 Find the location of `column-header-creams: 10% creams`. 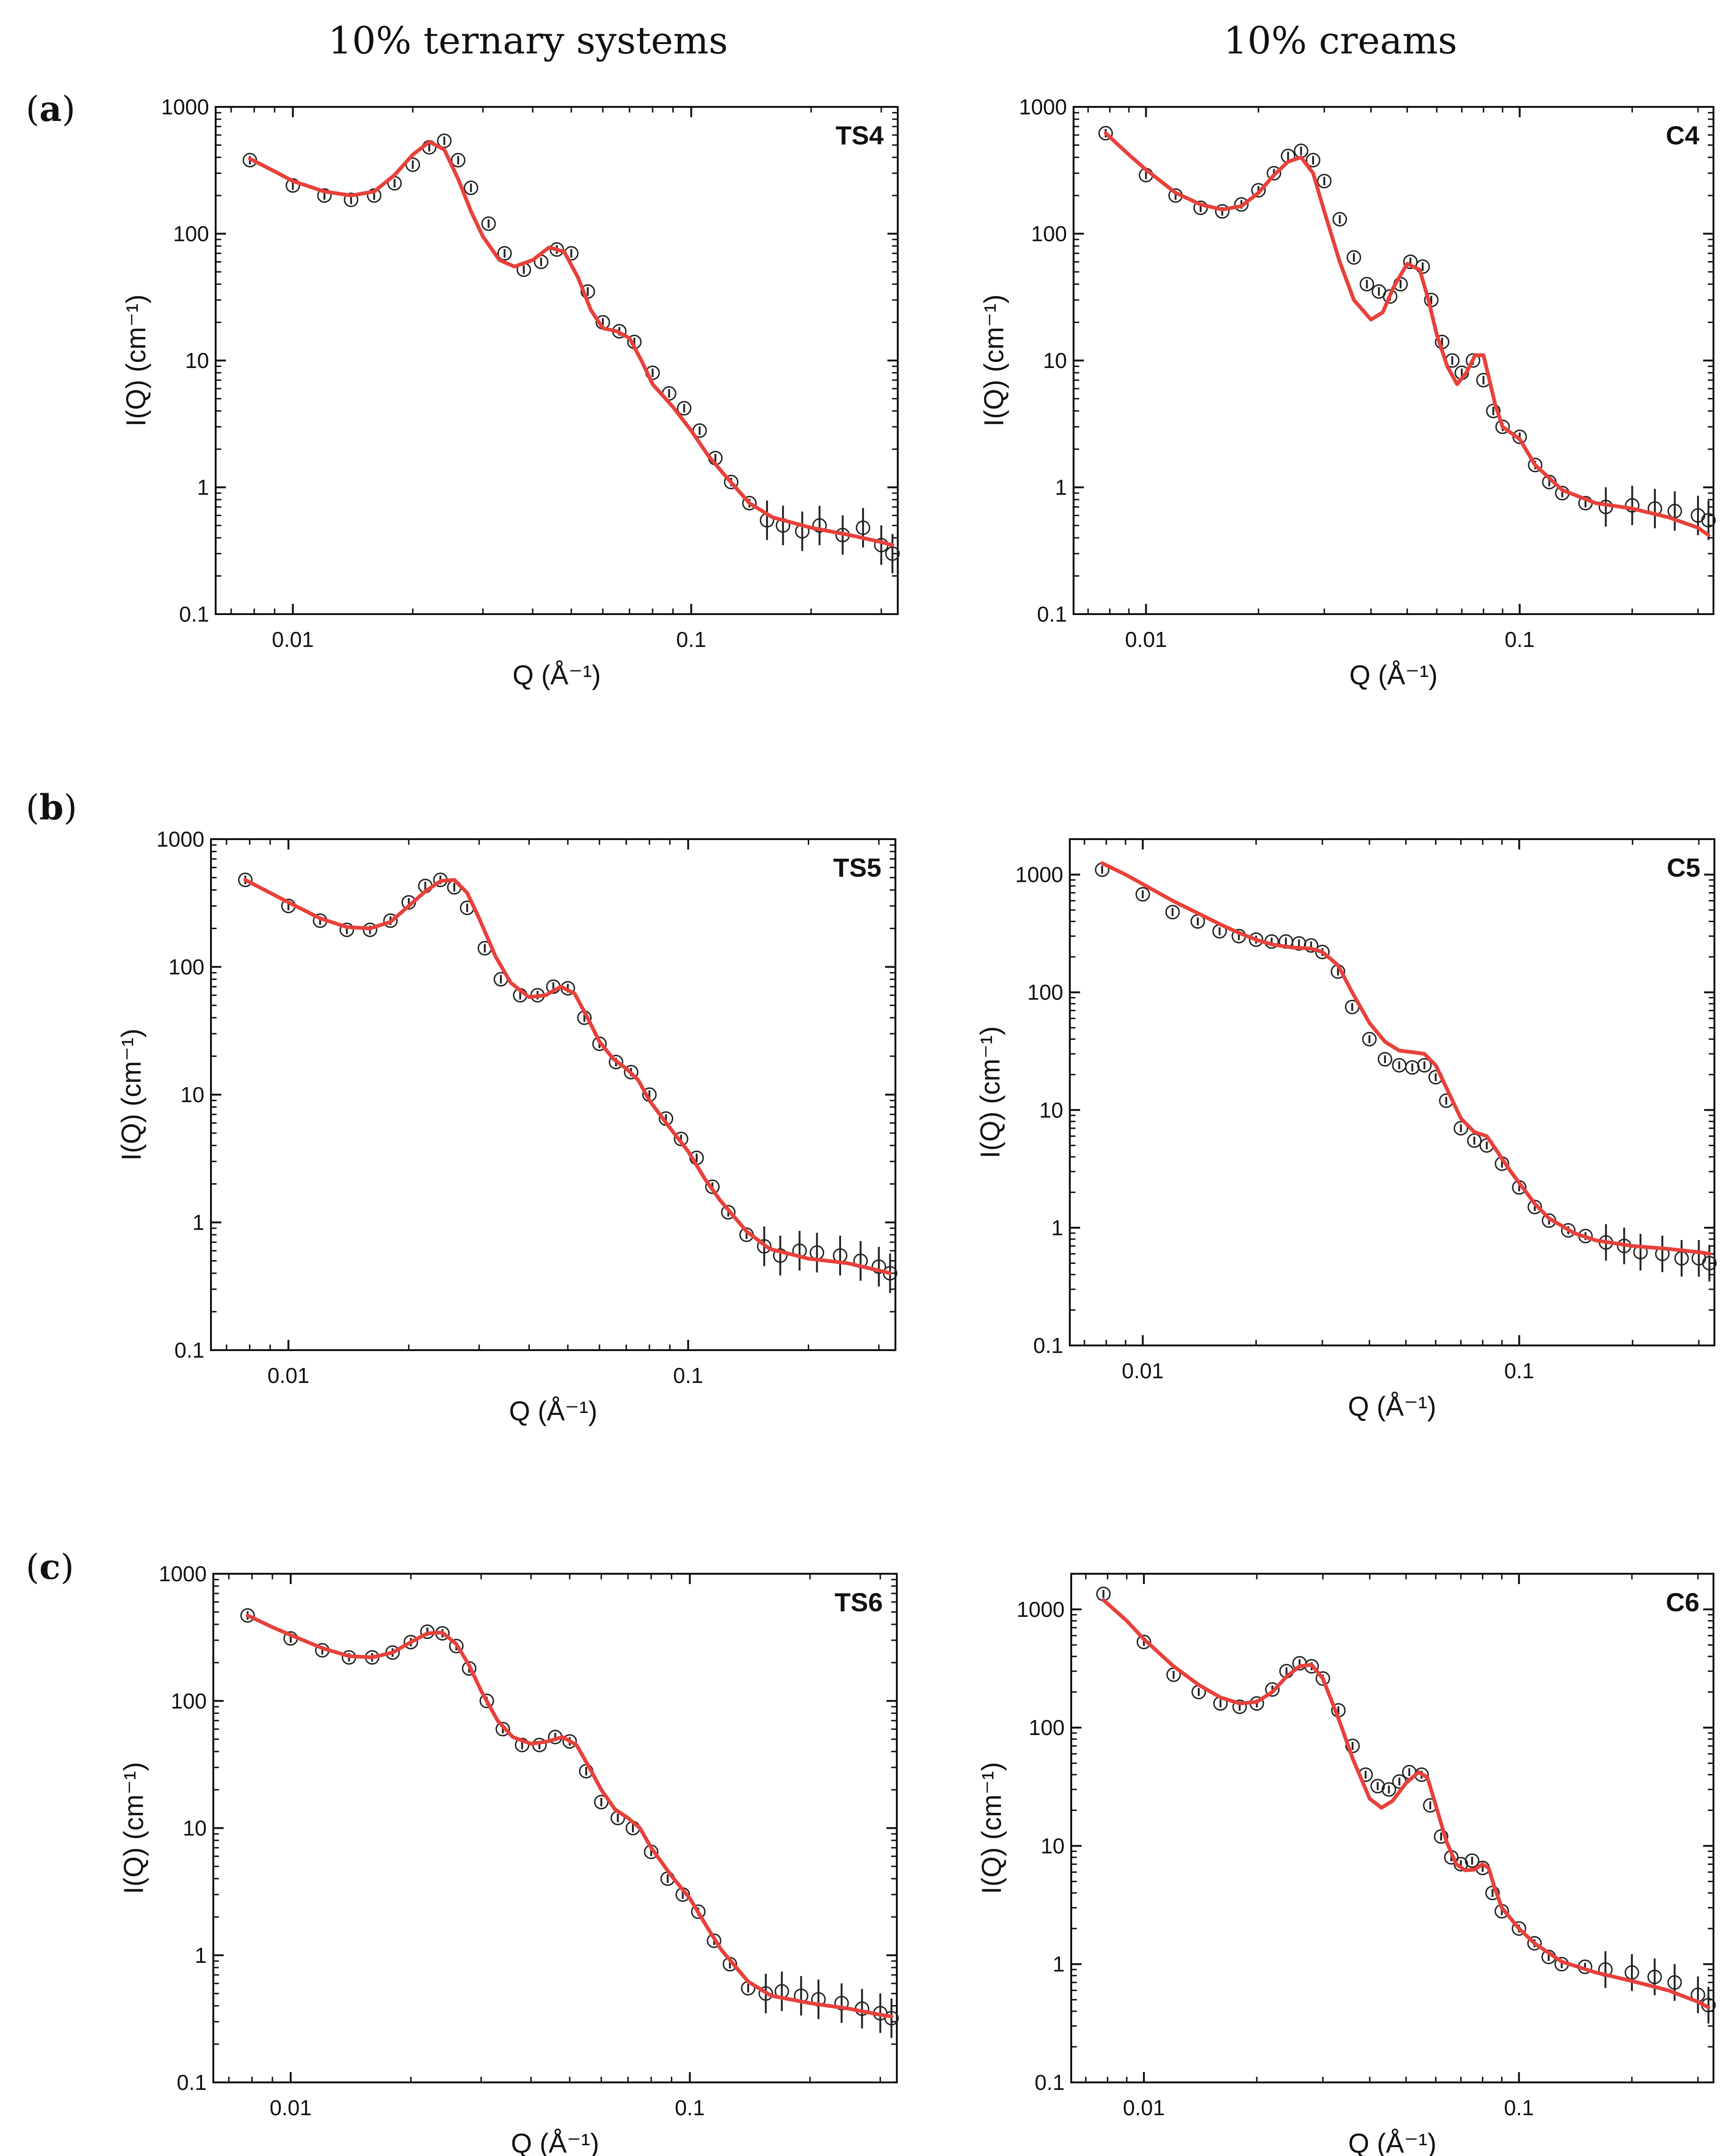

column-header-creams: 10% creams is located at coordinates (1341, 40).